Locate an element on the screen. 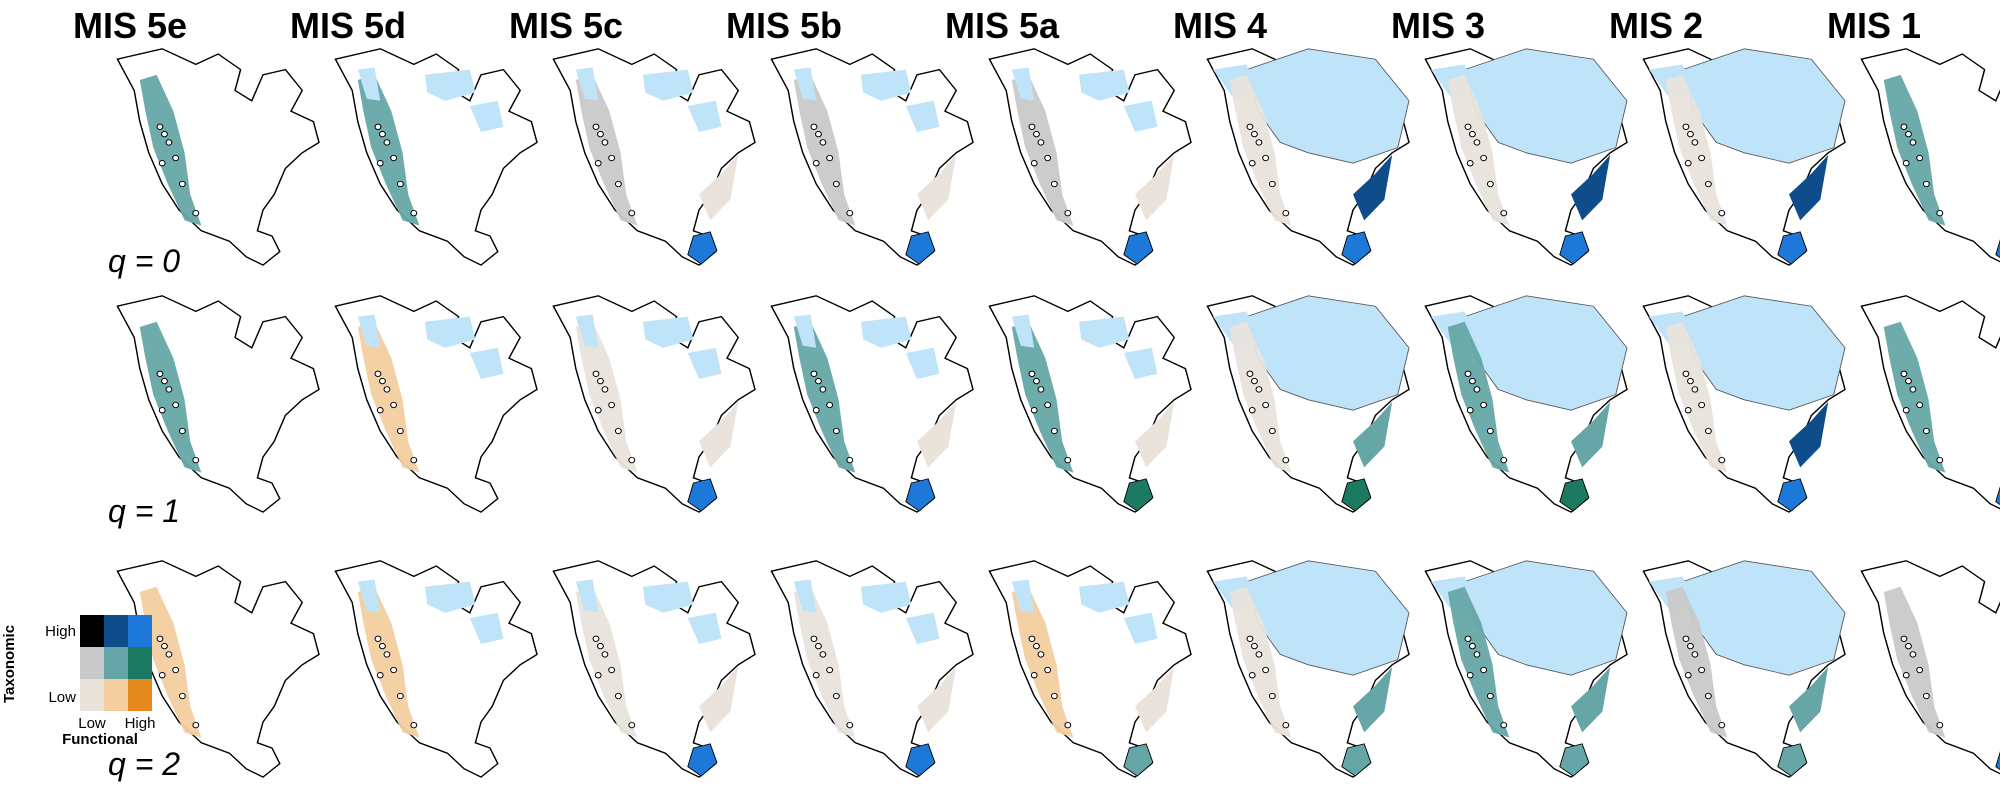 This screenshot has height=812, width=2000. legend-swatch is located at coordinates (140, 631).